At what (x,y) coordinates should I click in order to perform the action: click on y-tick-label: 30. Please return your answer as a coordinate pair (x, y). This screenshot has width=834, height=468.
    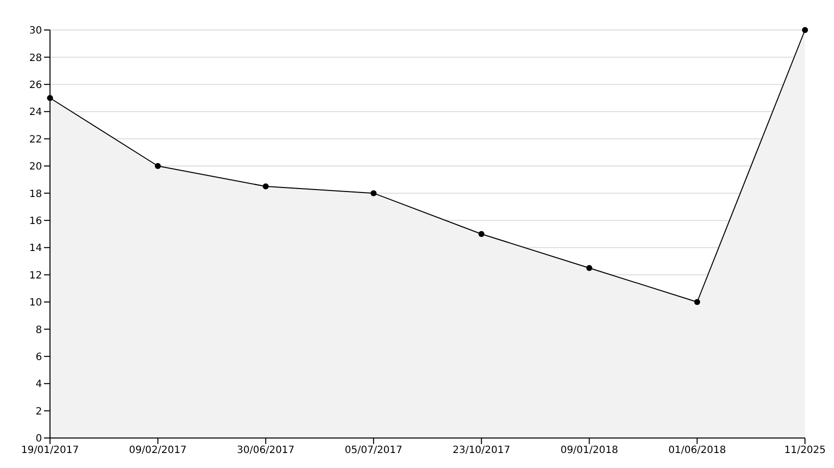
    Looking at the image, I should click on (35, 31).